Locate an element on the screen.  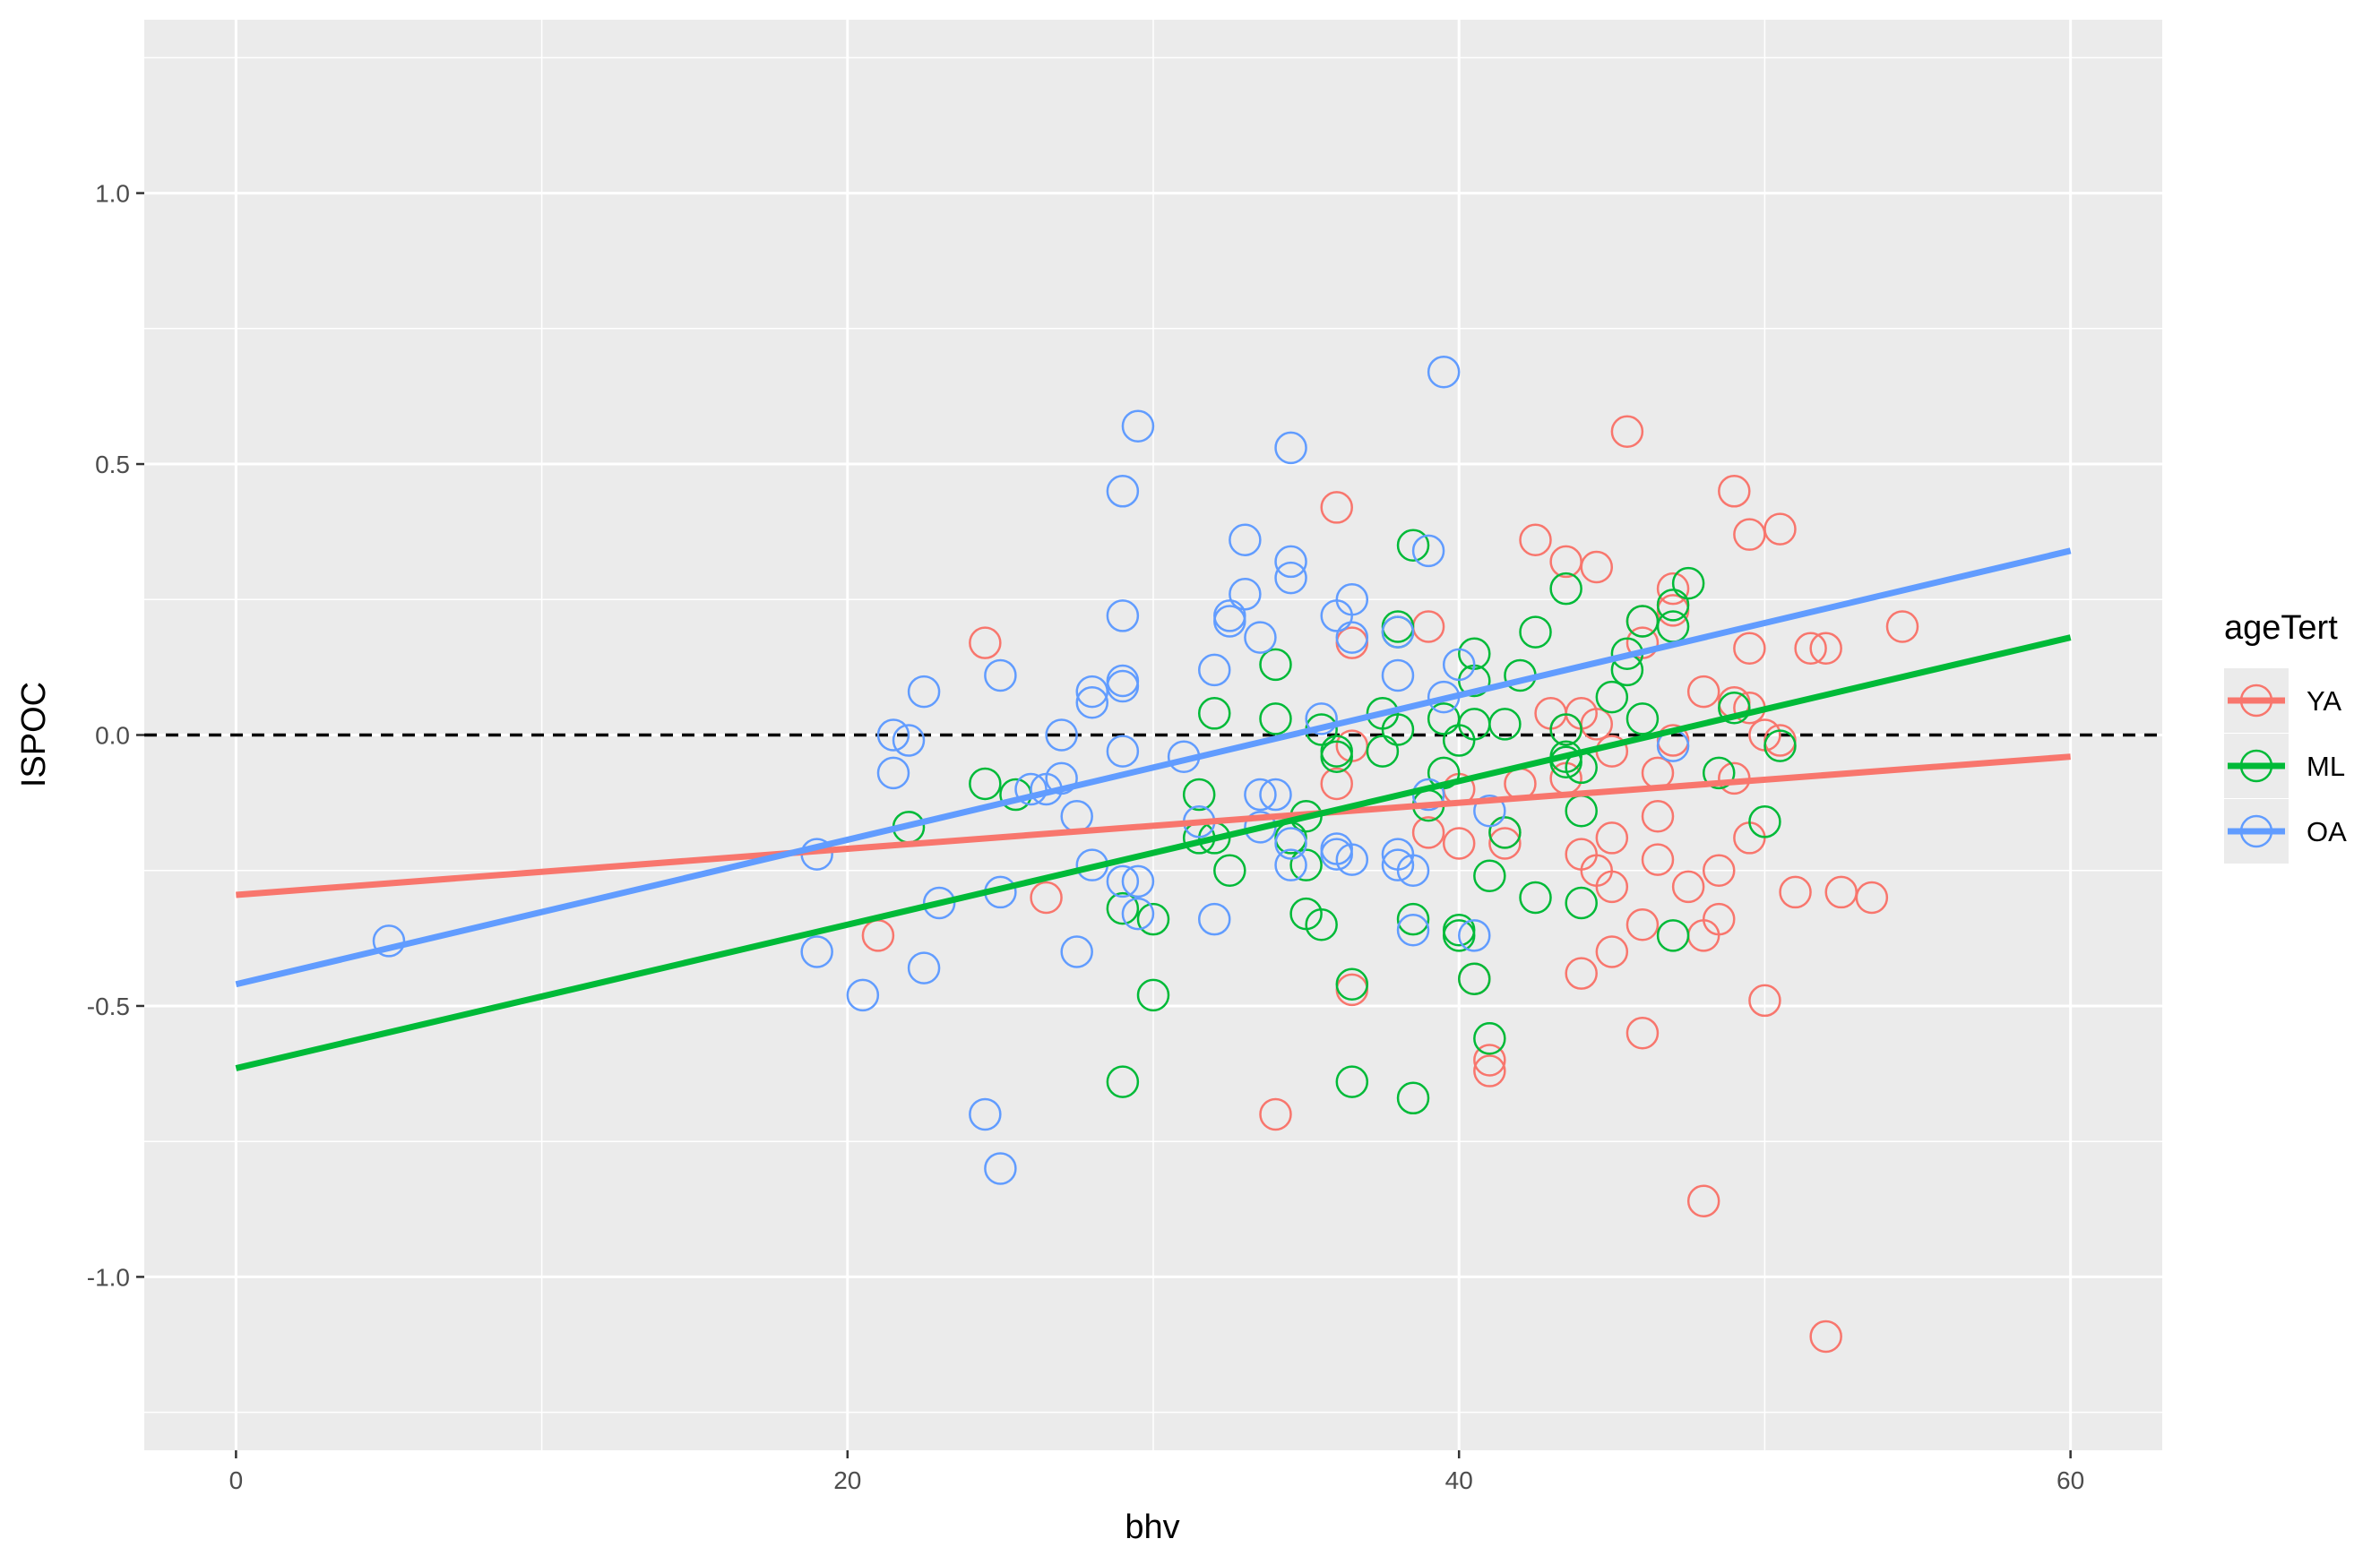
x-tick-label: 40 is located at coordinates (1459, 1480).